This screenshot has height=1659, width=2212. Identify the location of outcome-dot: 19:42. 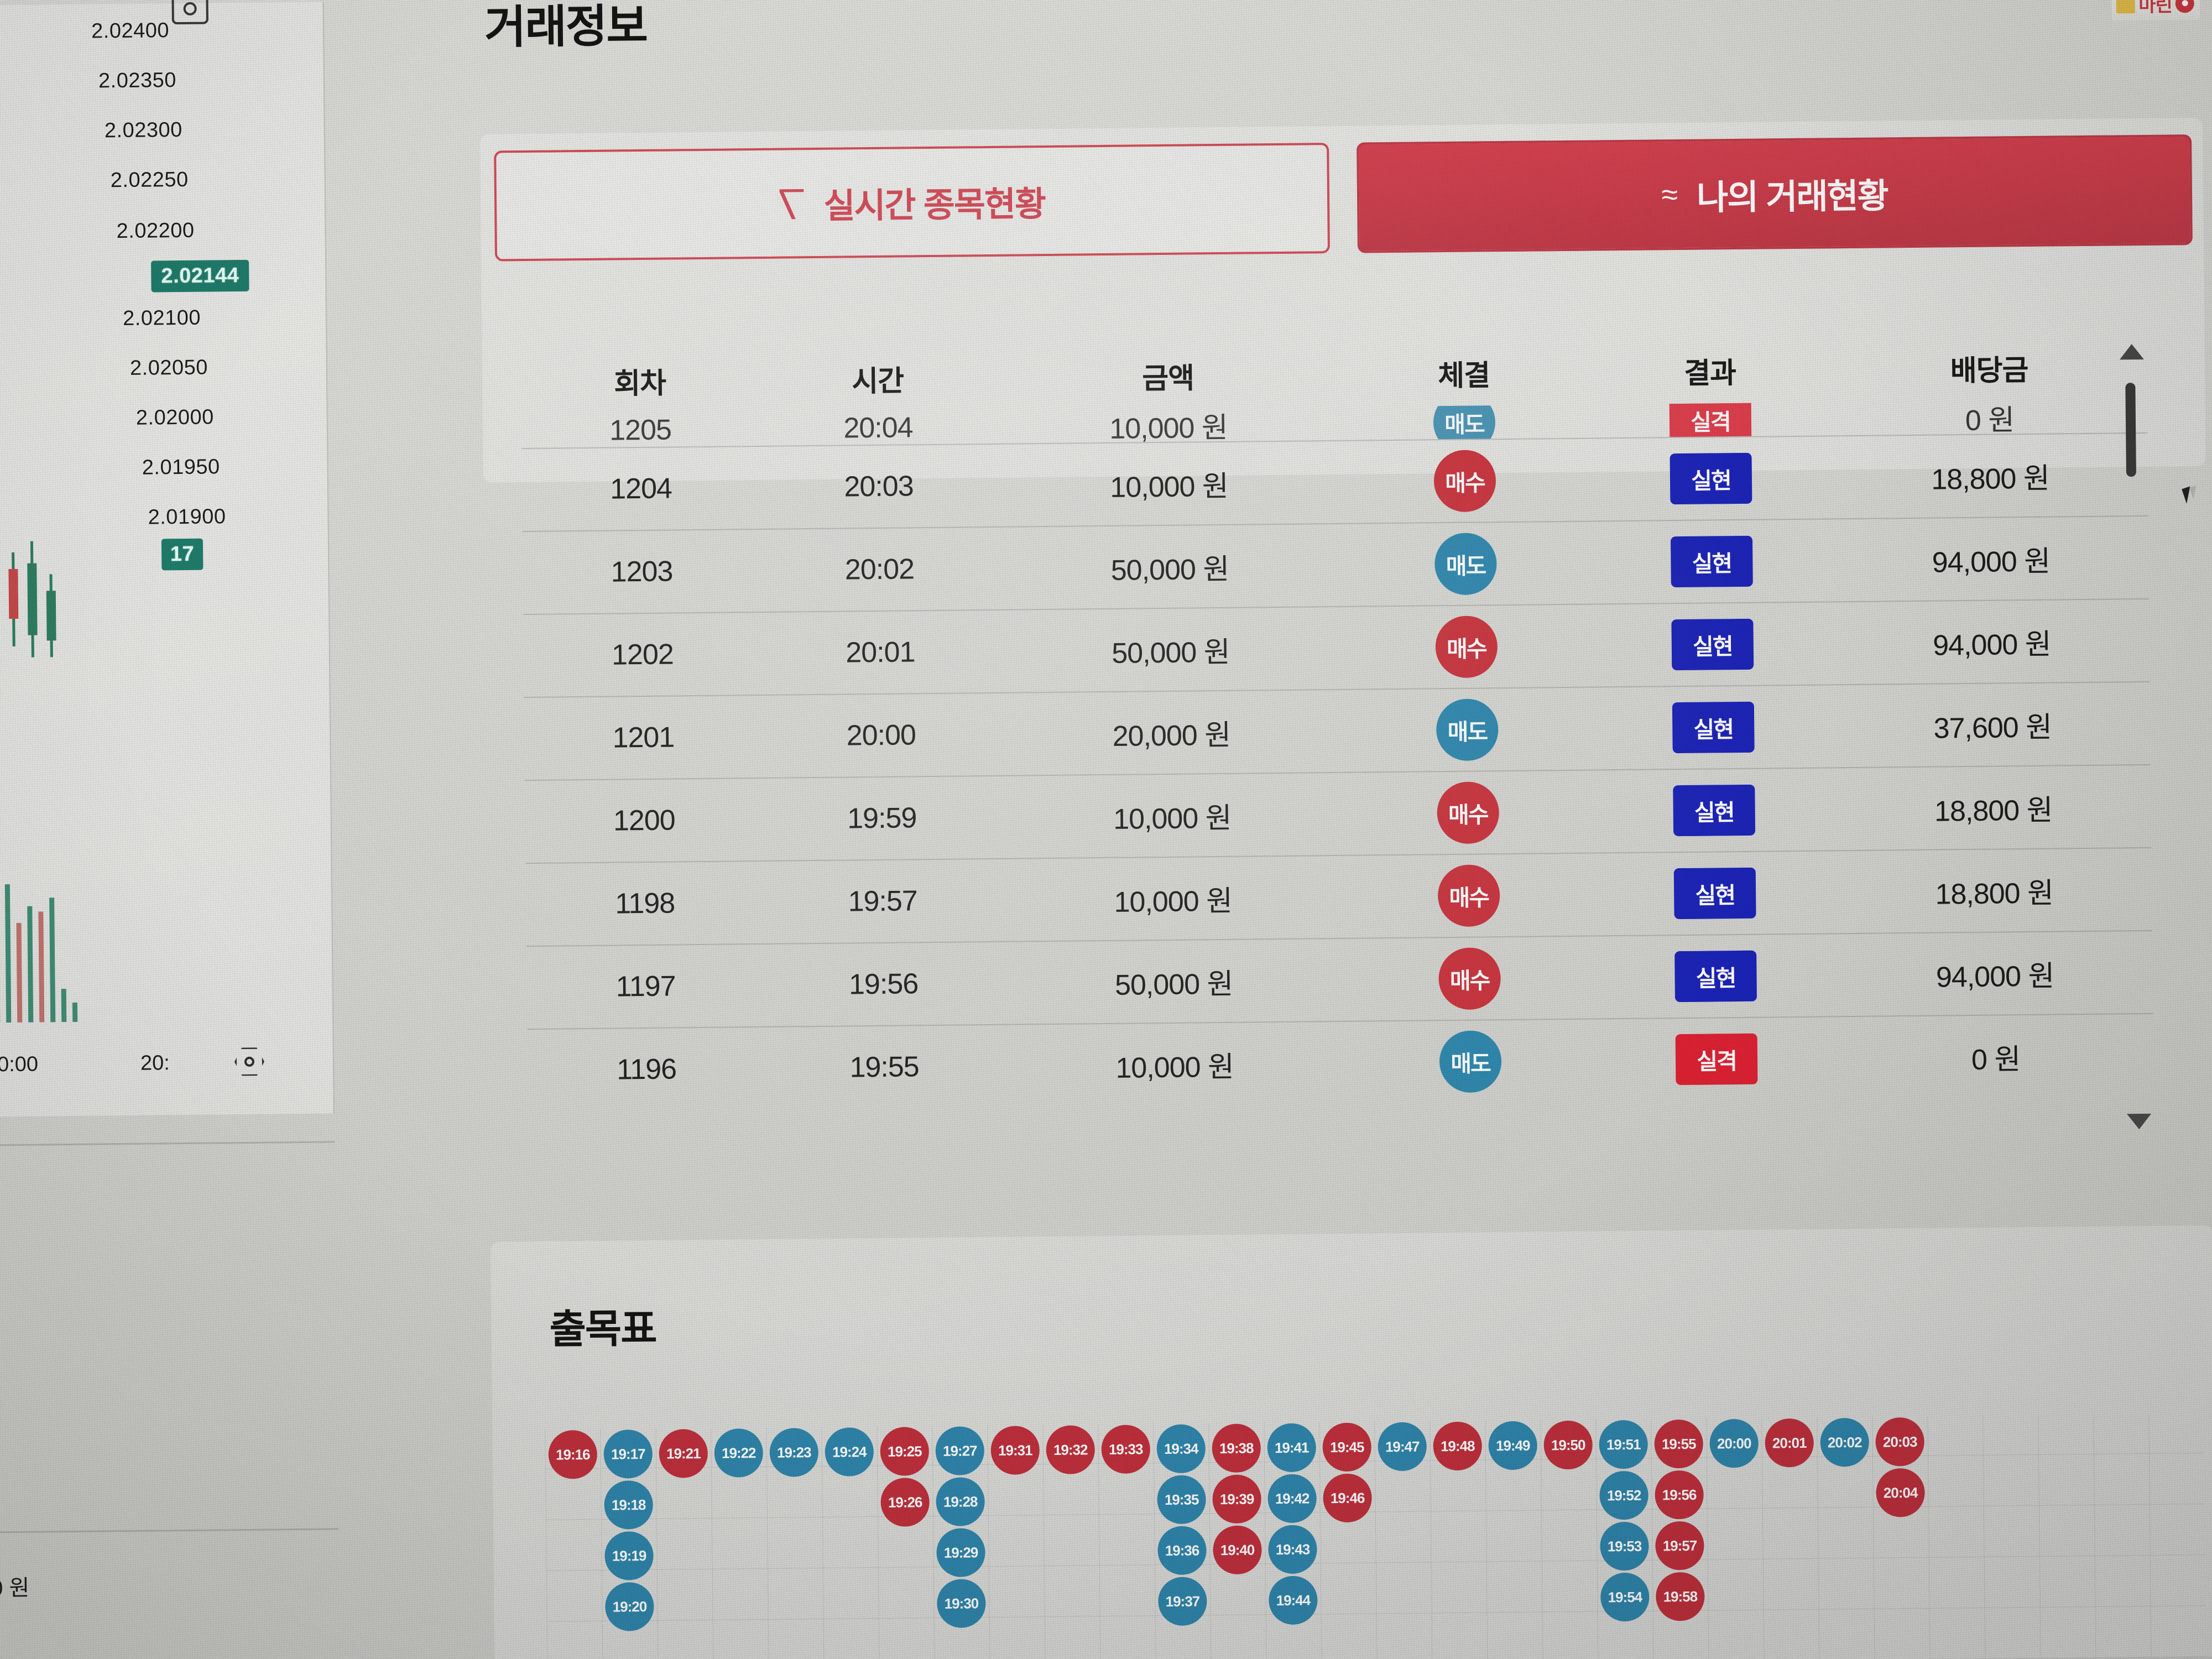
(1292, 1499).